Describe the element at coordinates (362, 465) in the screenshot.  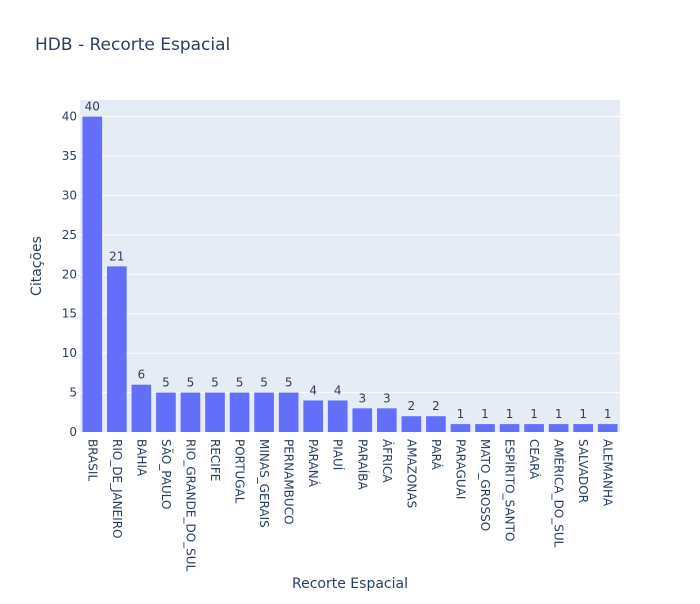
I see `x-tick-label: PARAÍBA` at that location.